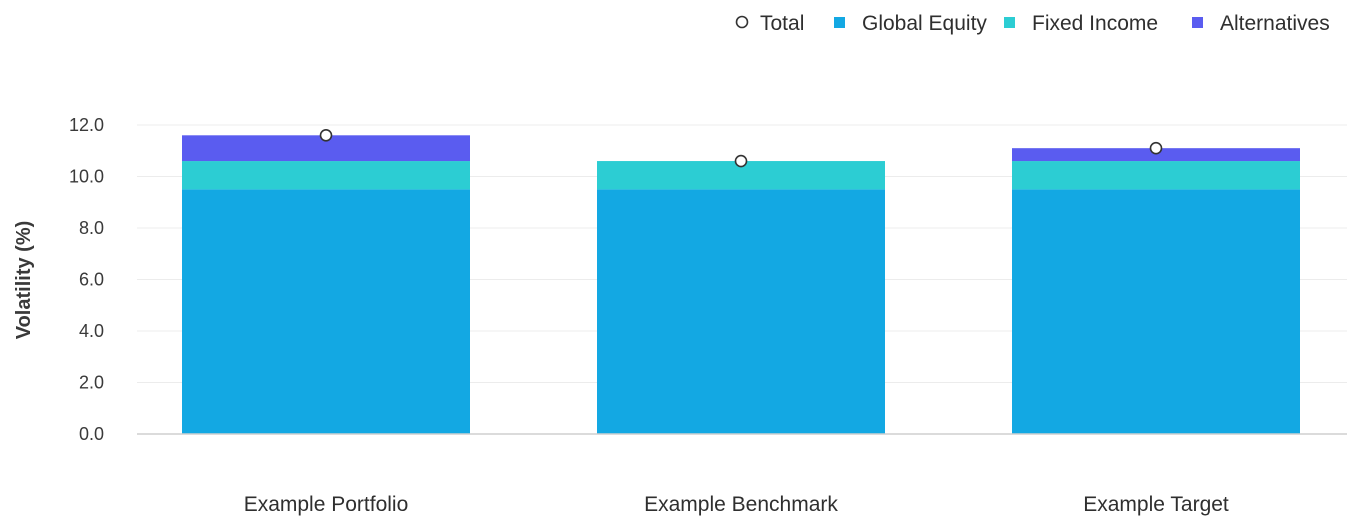  Describe the element at coordinates (326, 504) in the screenshot. I see `x-category-label: Example Portfolio` at that location.